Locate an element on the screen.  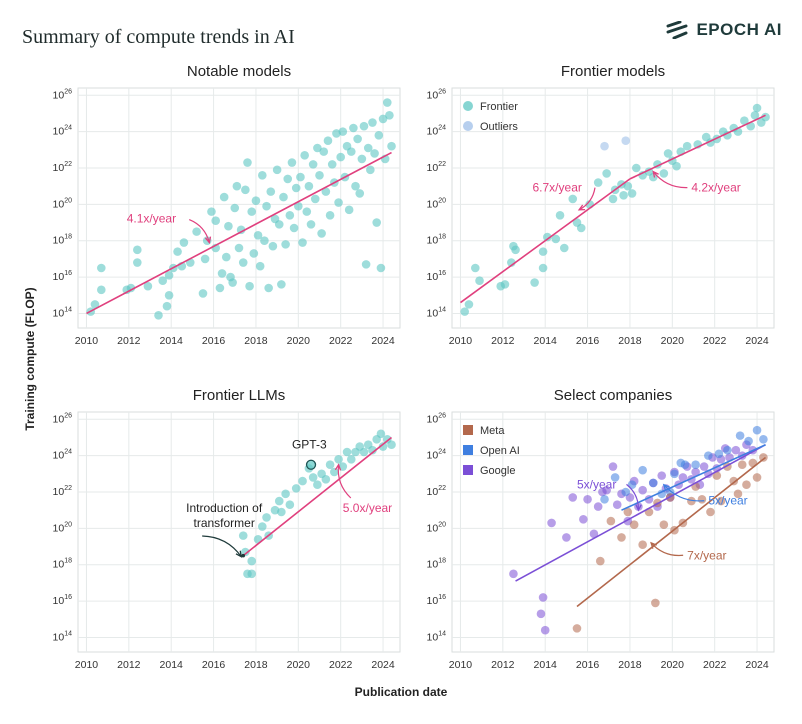
trend-annotation: 5.0x/year is located at coordinates (367, 508).